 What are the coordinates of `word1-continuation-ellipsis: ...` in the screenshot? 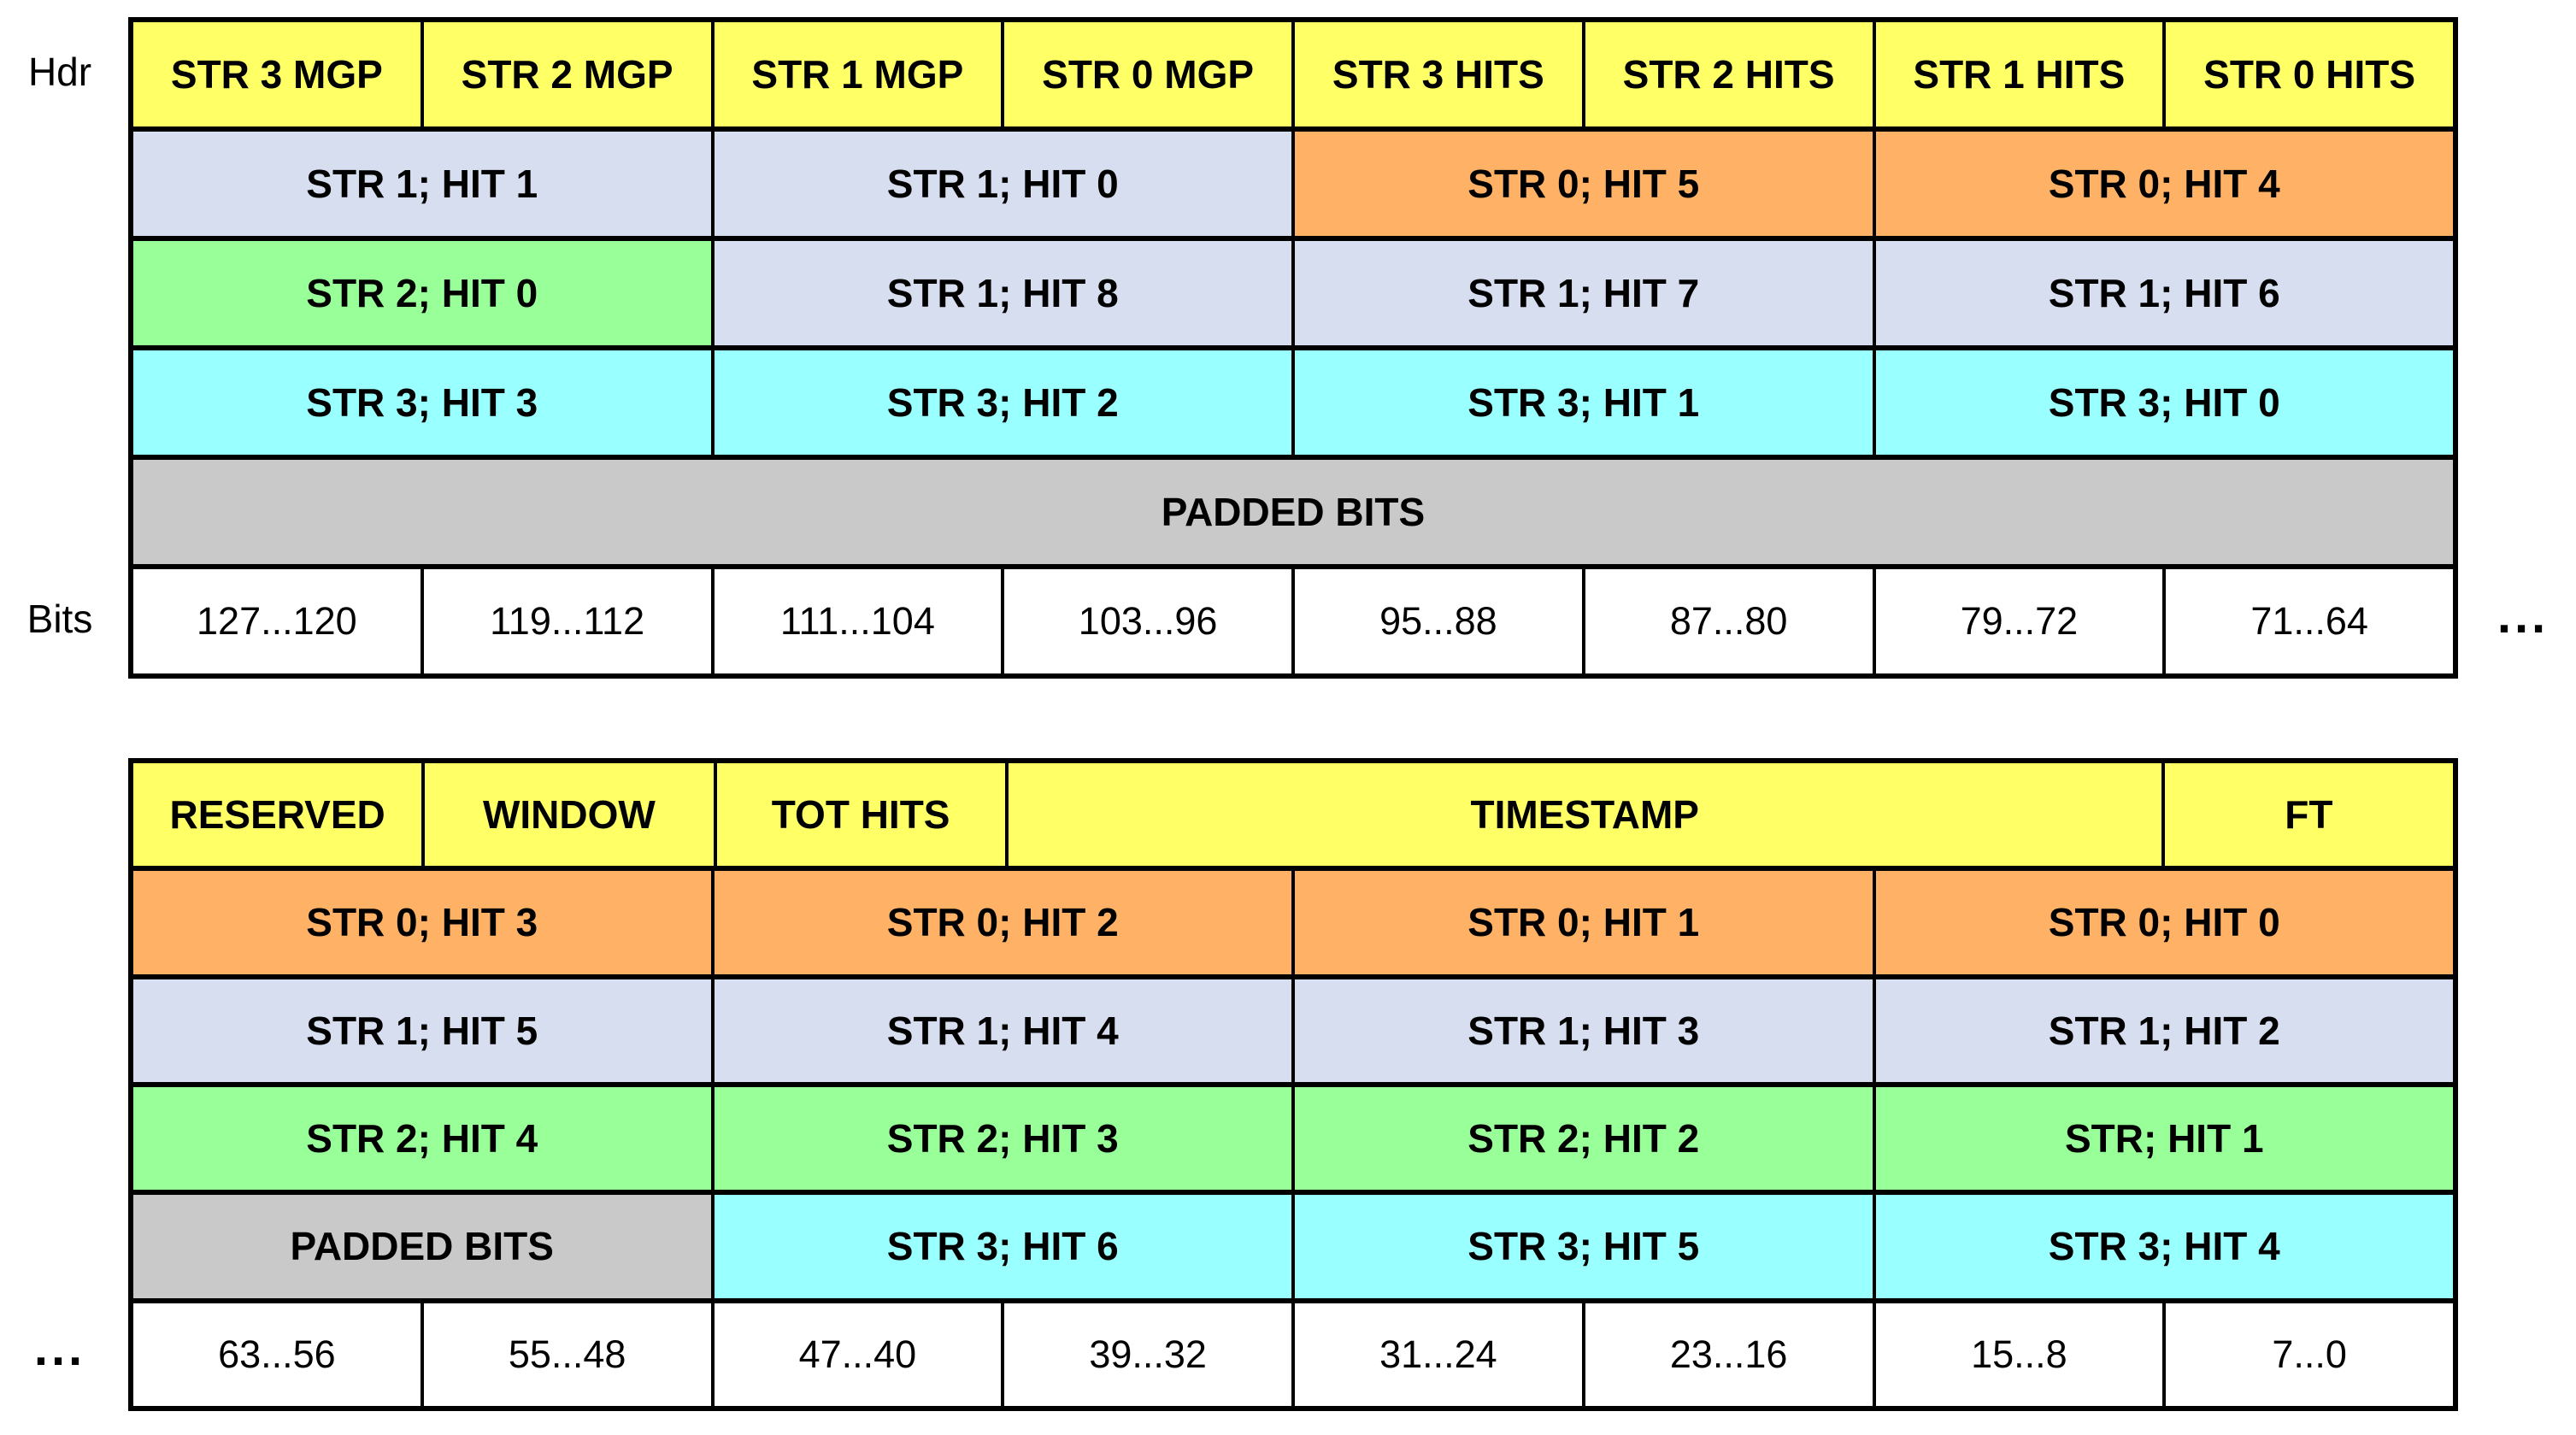 It's located at (2523, 616).